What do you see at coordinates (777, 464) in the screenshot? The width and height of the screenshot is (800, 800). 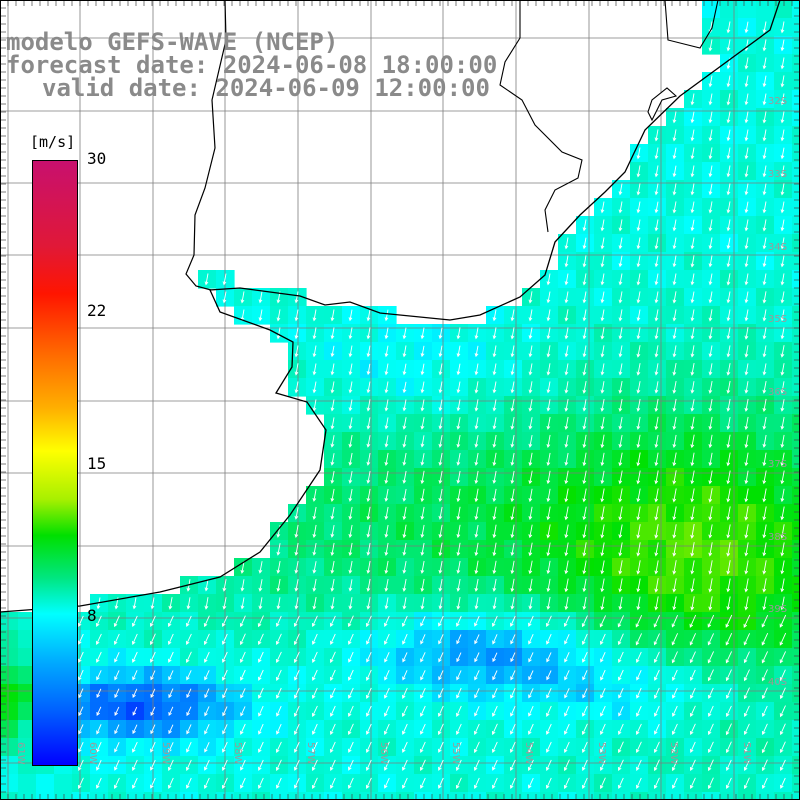 I see `latitude-label: 37S` at bounding box center [777, 464].